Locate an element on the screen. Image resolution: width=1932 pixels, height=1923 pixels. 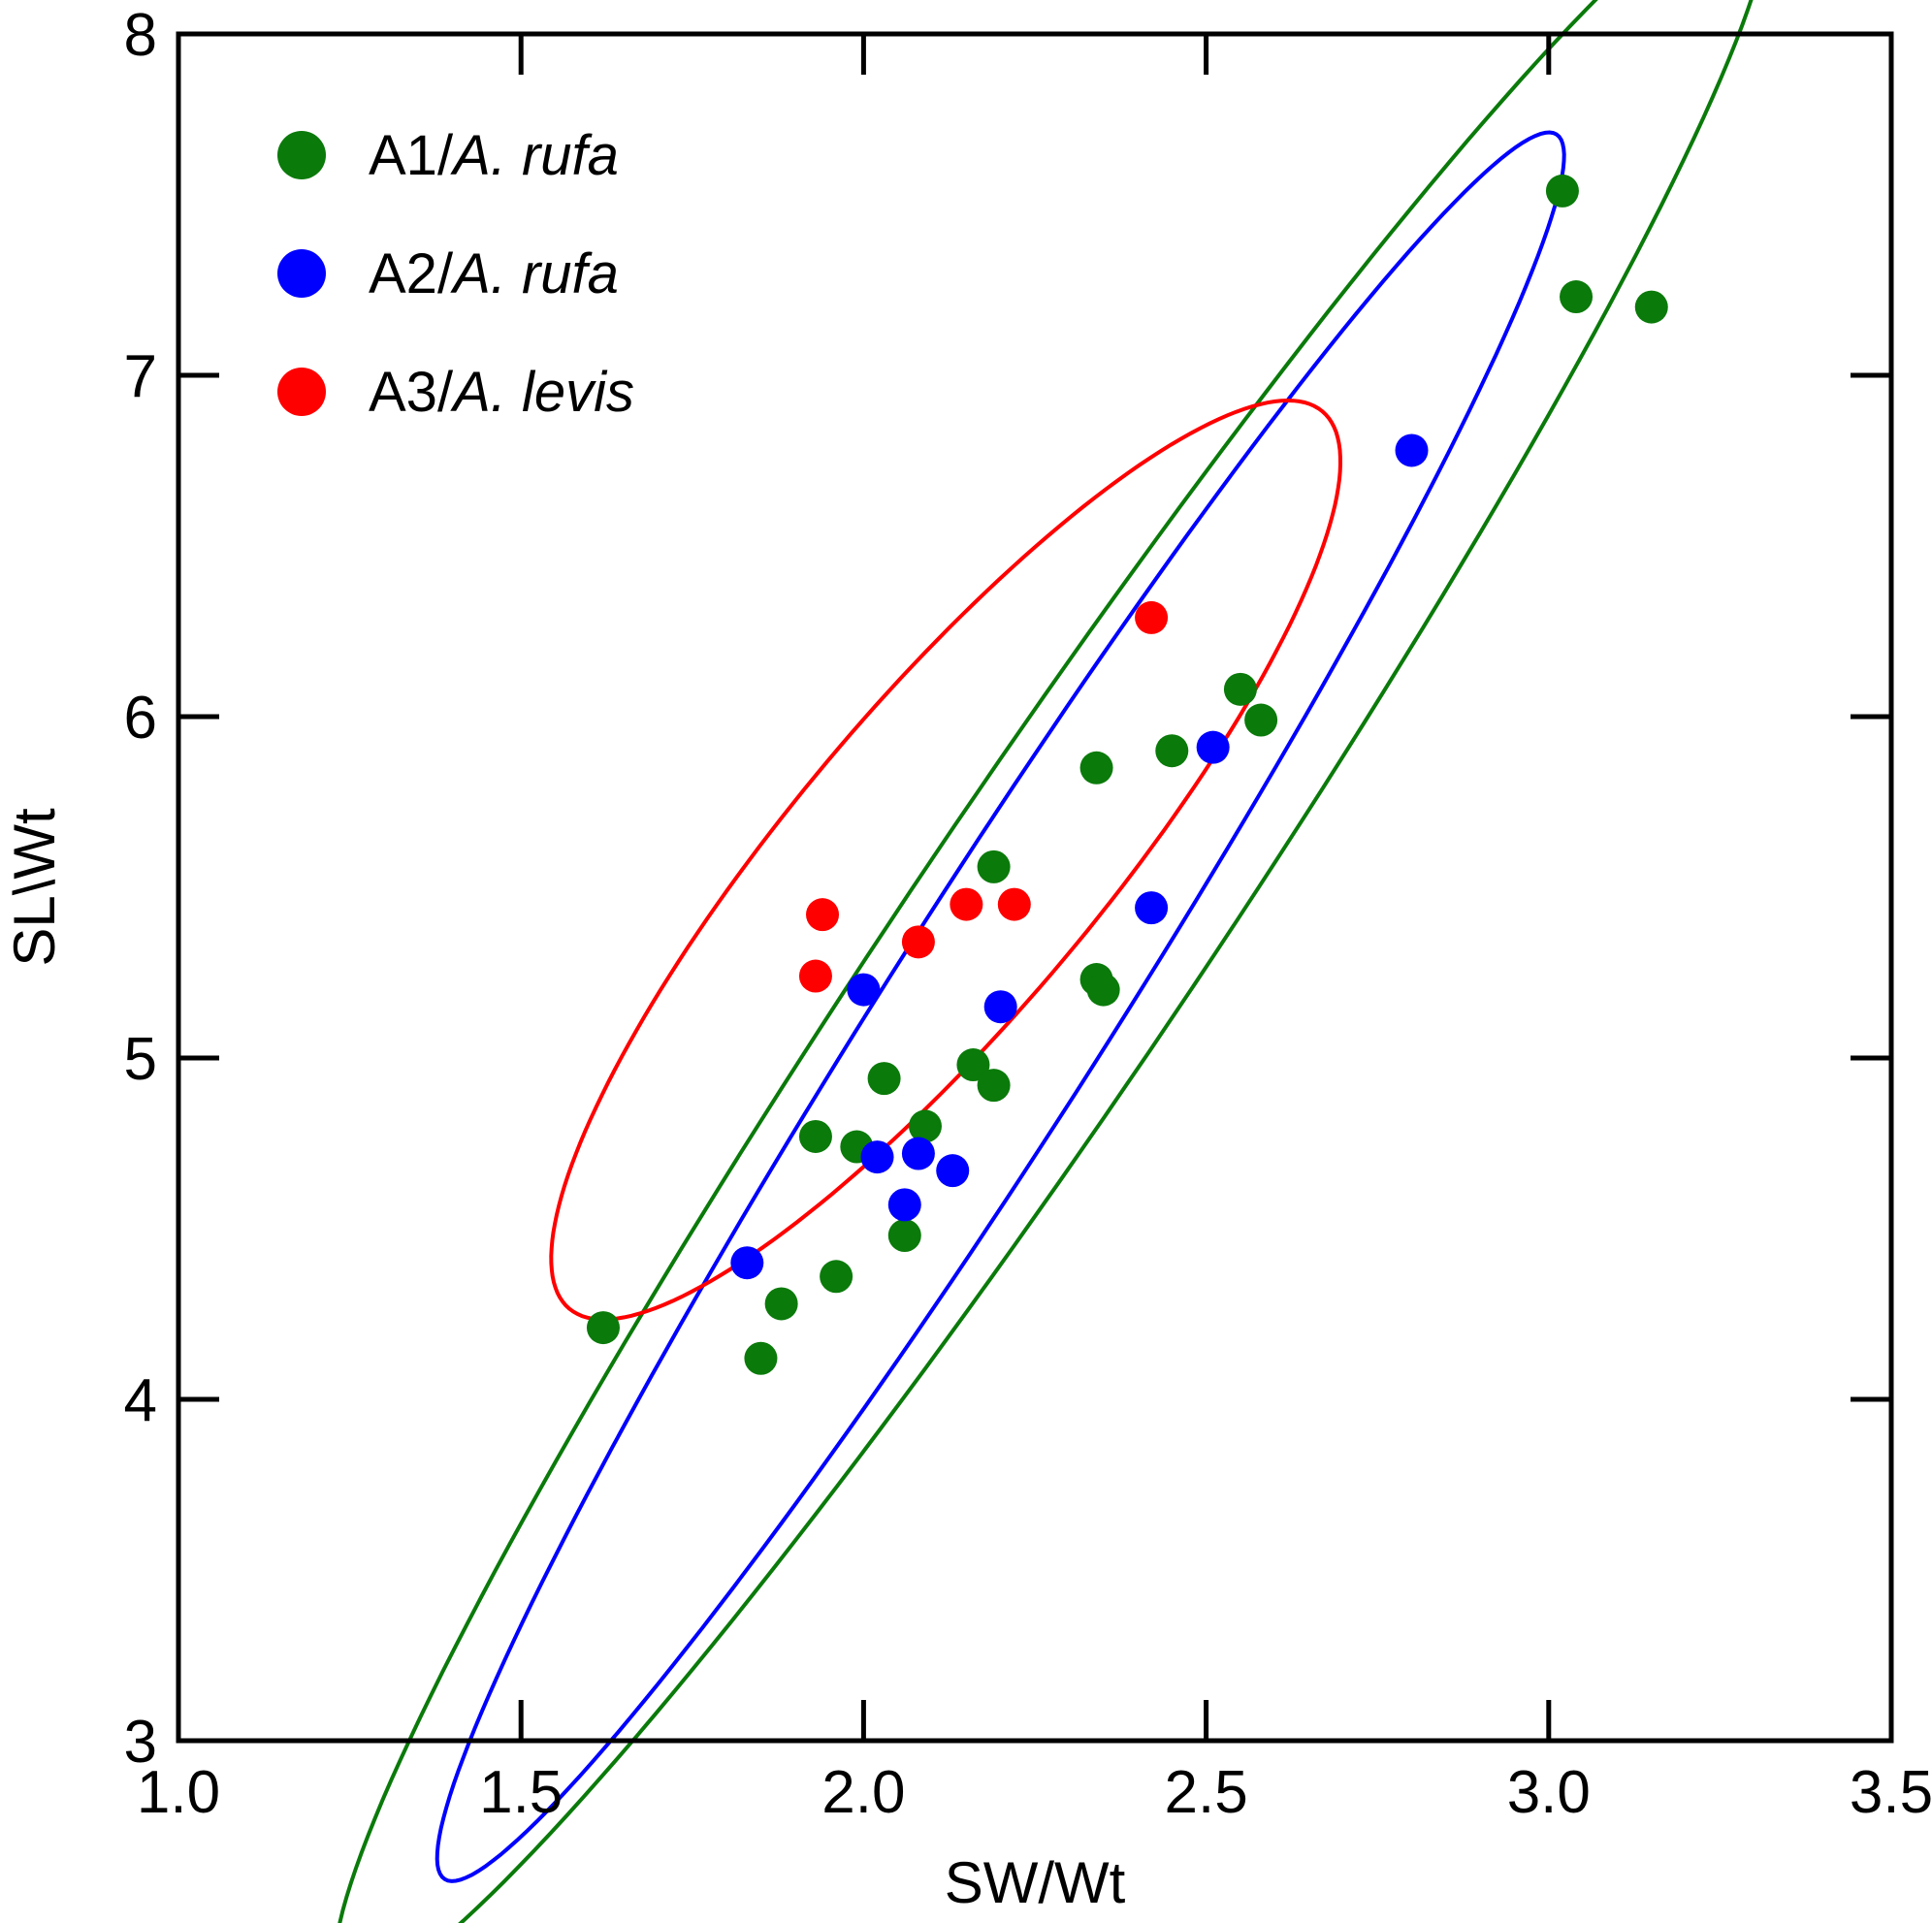
legend-species-text: A. levis is located at coordinates (542, 392).